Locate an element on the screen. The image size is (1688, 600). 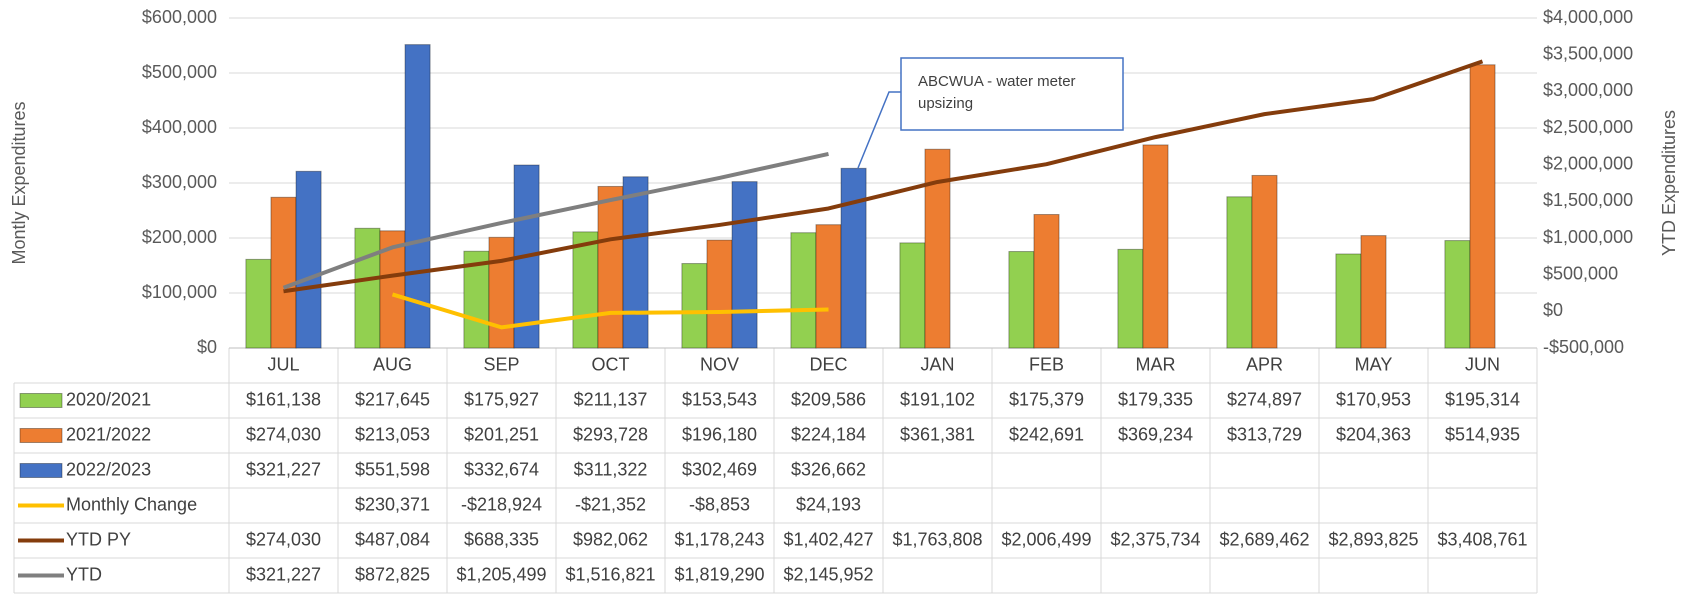
table-cell: $175,379 is located at coordinates (1046, 399).